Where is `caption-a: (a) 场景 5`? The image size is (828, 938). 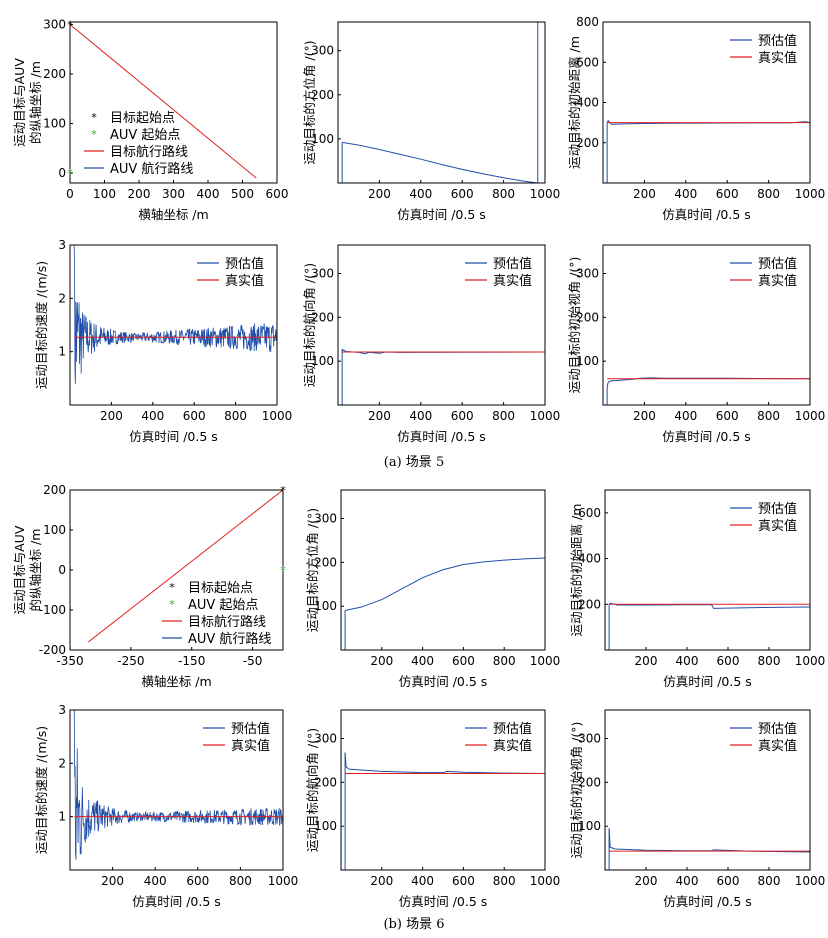
caption-a: (a) 场景 5 is located at coordinates (414, 462).